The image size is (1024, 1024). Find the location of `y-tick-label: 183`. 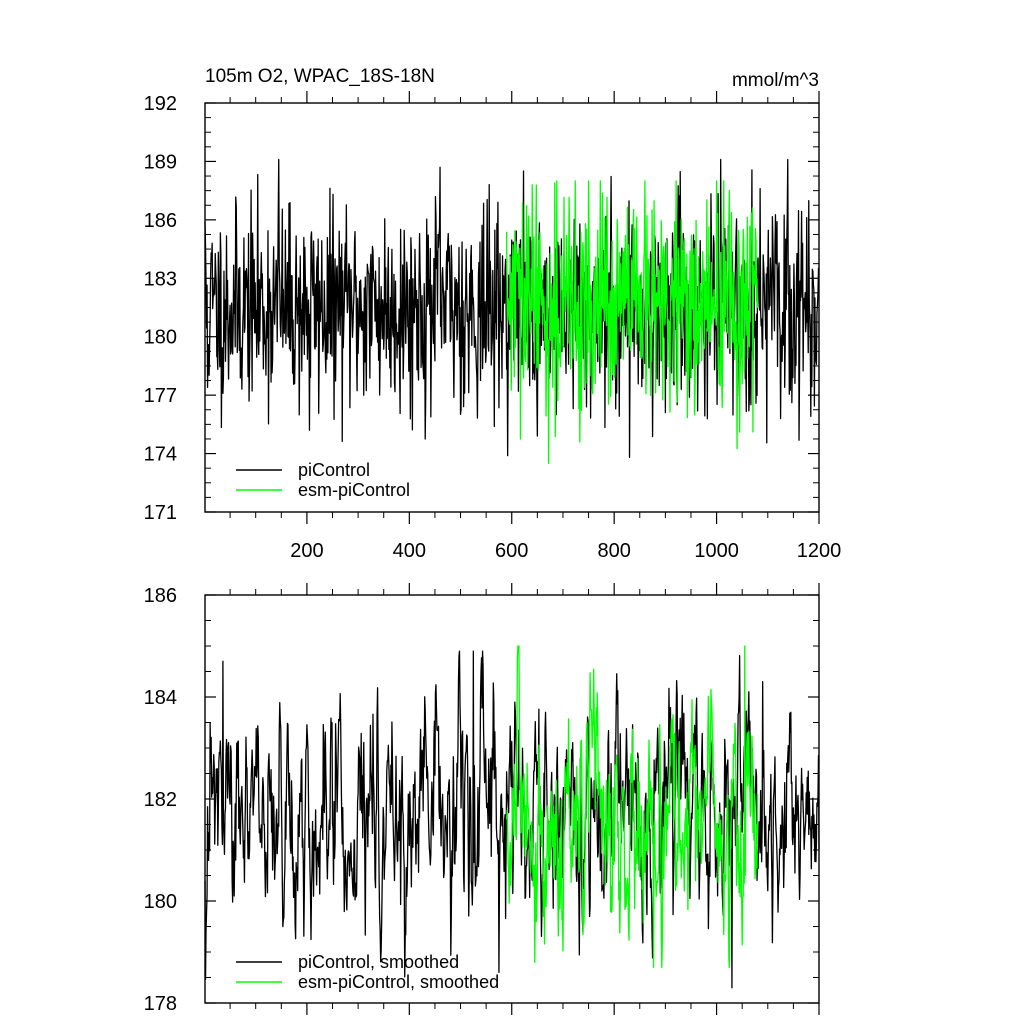

y-tick-label: 183 is located at coordinates (160, 279).